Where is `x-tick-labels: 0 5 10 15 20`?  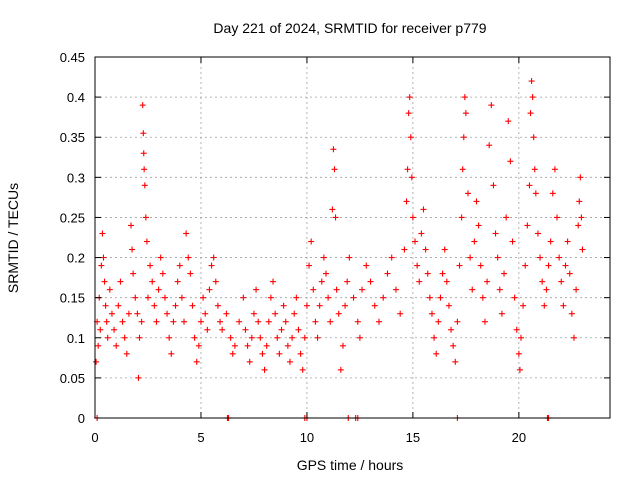 x-tick-labels: 0 5 10 15 20 is located at coordinates (308, 437).